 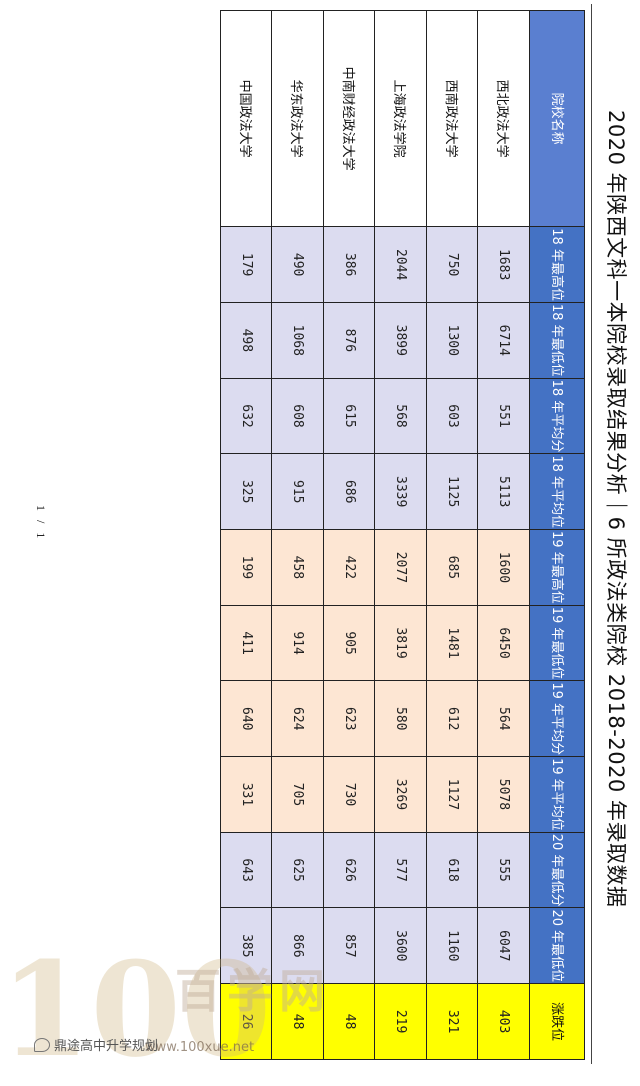 What do you see at coordinates (557, 718) in the screenshot?
I see `column-header: 19 年平均分` at bounding box center [557, 718].